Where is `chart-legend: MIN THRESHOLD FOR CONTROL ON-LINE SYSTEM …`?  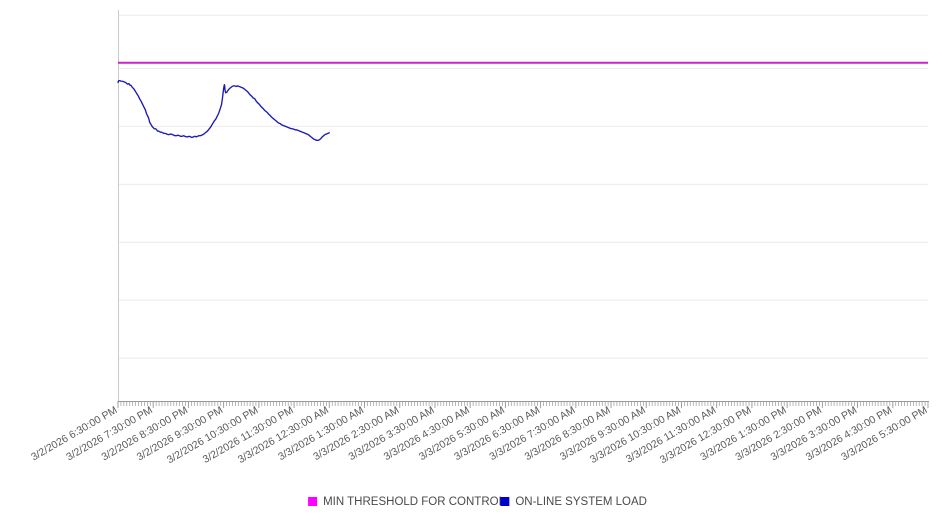 chart-legend: MIN THRESHOLD FOR CONTROL ON-LINE SYSTEM … is located at coordinates (477, 502).